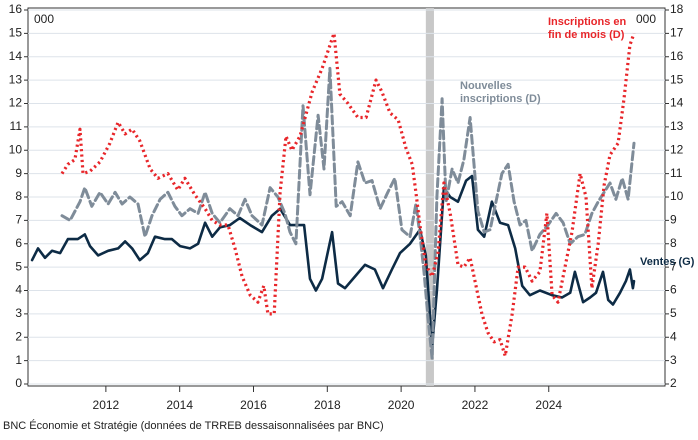 The height and width of the screenshot is (440, 698). Describe the element at coordinates (327, 405) in the screenshot. I see `x-tick-label: 2018` at that location.